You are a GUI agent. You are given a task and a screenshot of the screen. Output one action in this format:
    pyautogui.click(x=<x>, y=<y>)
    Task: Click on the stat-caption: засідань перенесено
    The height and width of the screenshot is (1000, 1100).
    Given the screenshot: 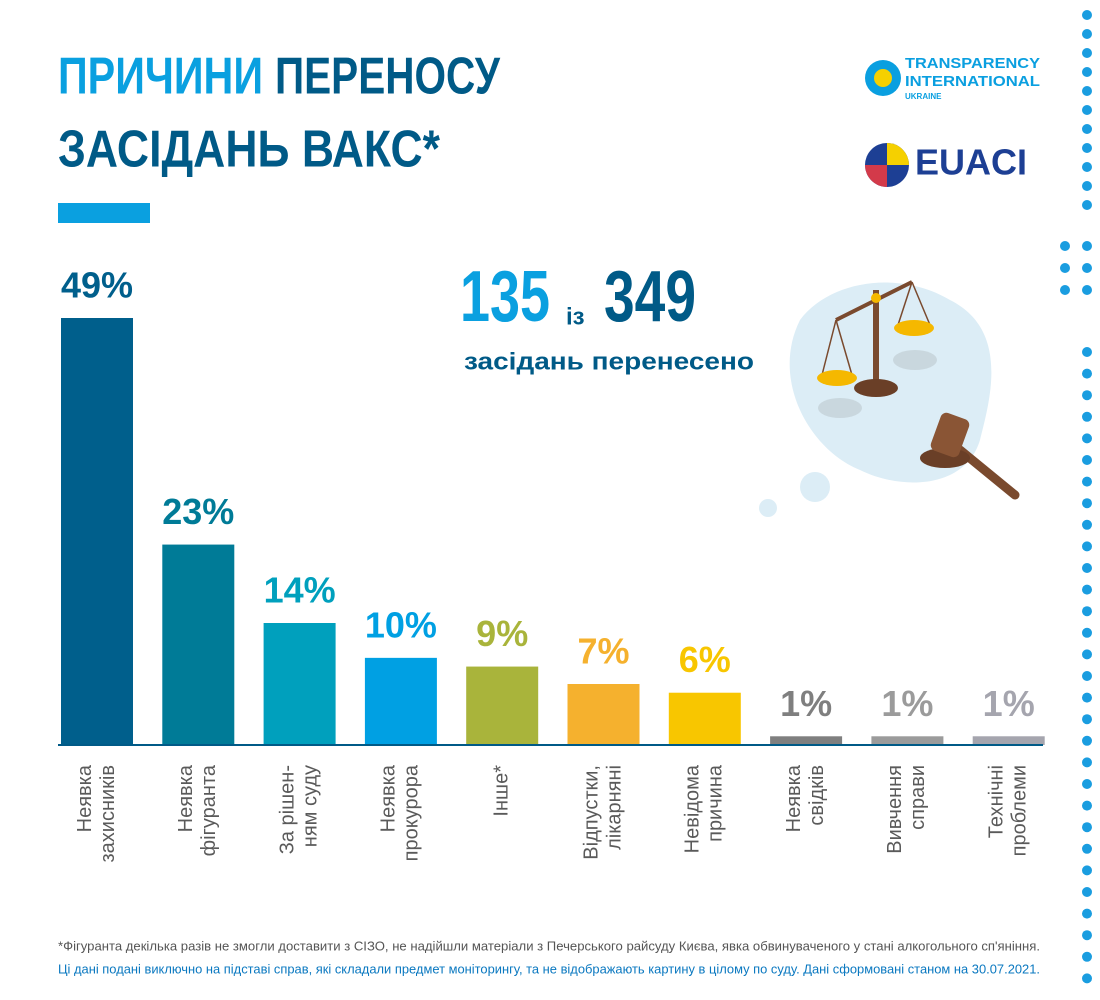 What is the action you would take?
    pyautogui.click(x=609, y=361)
    